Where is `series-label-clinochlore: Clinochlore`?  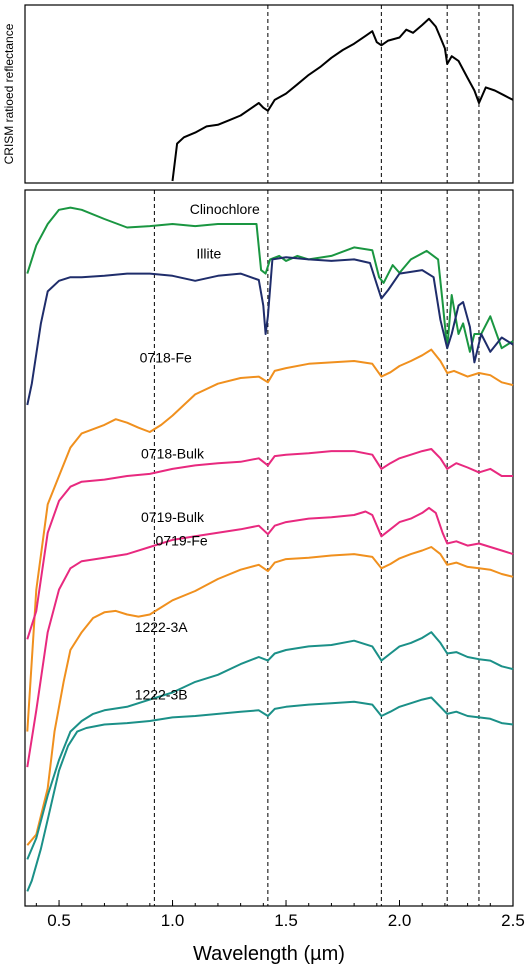
series-label-clinochlore: Clinochlore is located at coordinates (225, 209).